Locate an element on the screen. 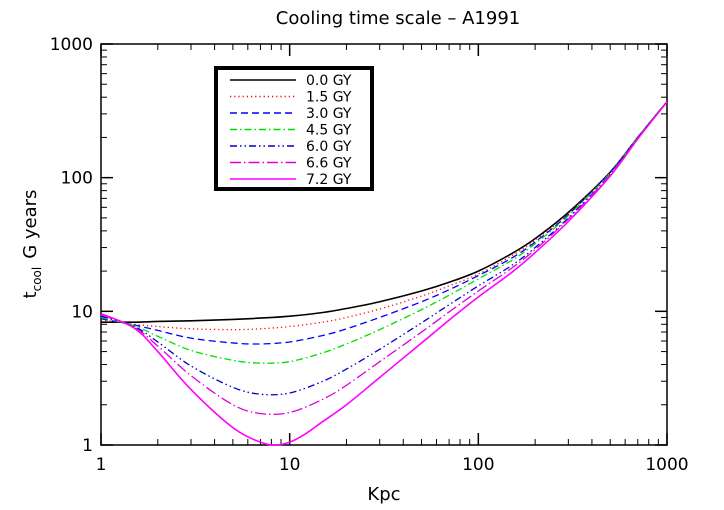 The image size is (724, 510). y-axis-label: tcool G years is located at coordinates (32, 244).